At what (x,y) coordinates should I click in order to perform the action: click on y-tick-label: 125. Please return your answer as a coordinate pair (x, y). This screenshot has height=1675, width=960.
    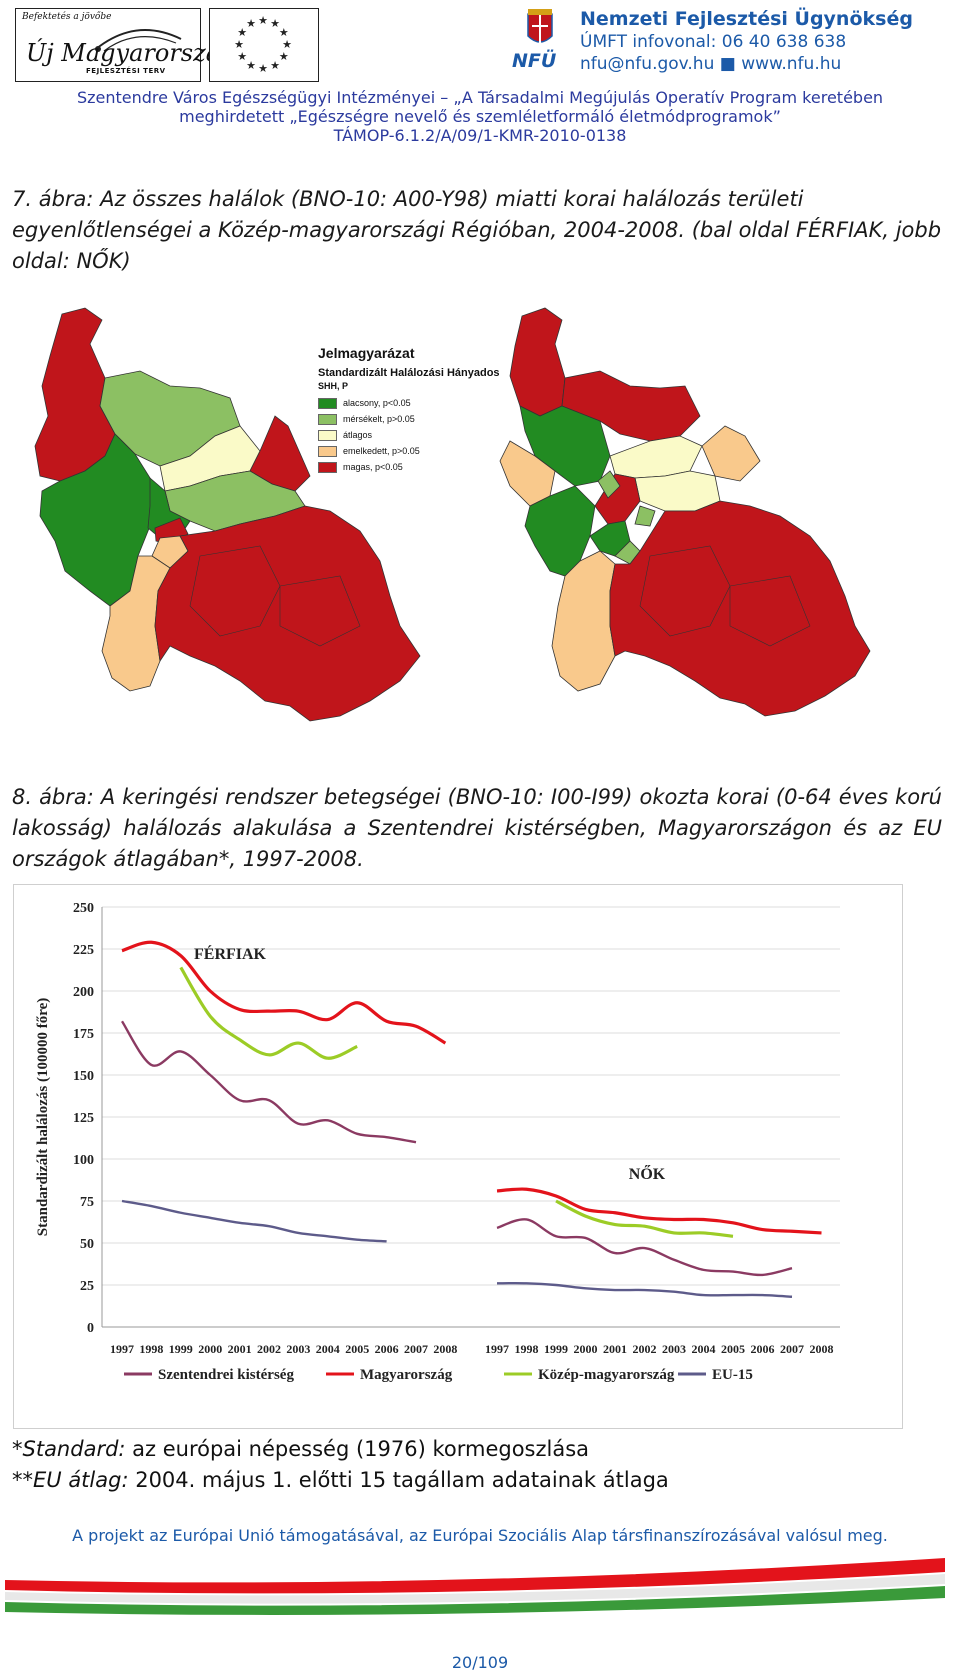
    Looking at the image, I should click on (83, 1118).